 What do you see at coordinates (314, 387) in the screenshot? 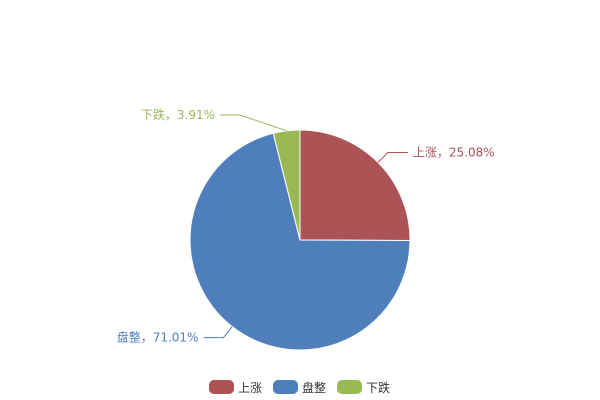
I see `legend-label: 盘整` at bounding box center [314, 387].